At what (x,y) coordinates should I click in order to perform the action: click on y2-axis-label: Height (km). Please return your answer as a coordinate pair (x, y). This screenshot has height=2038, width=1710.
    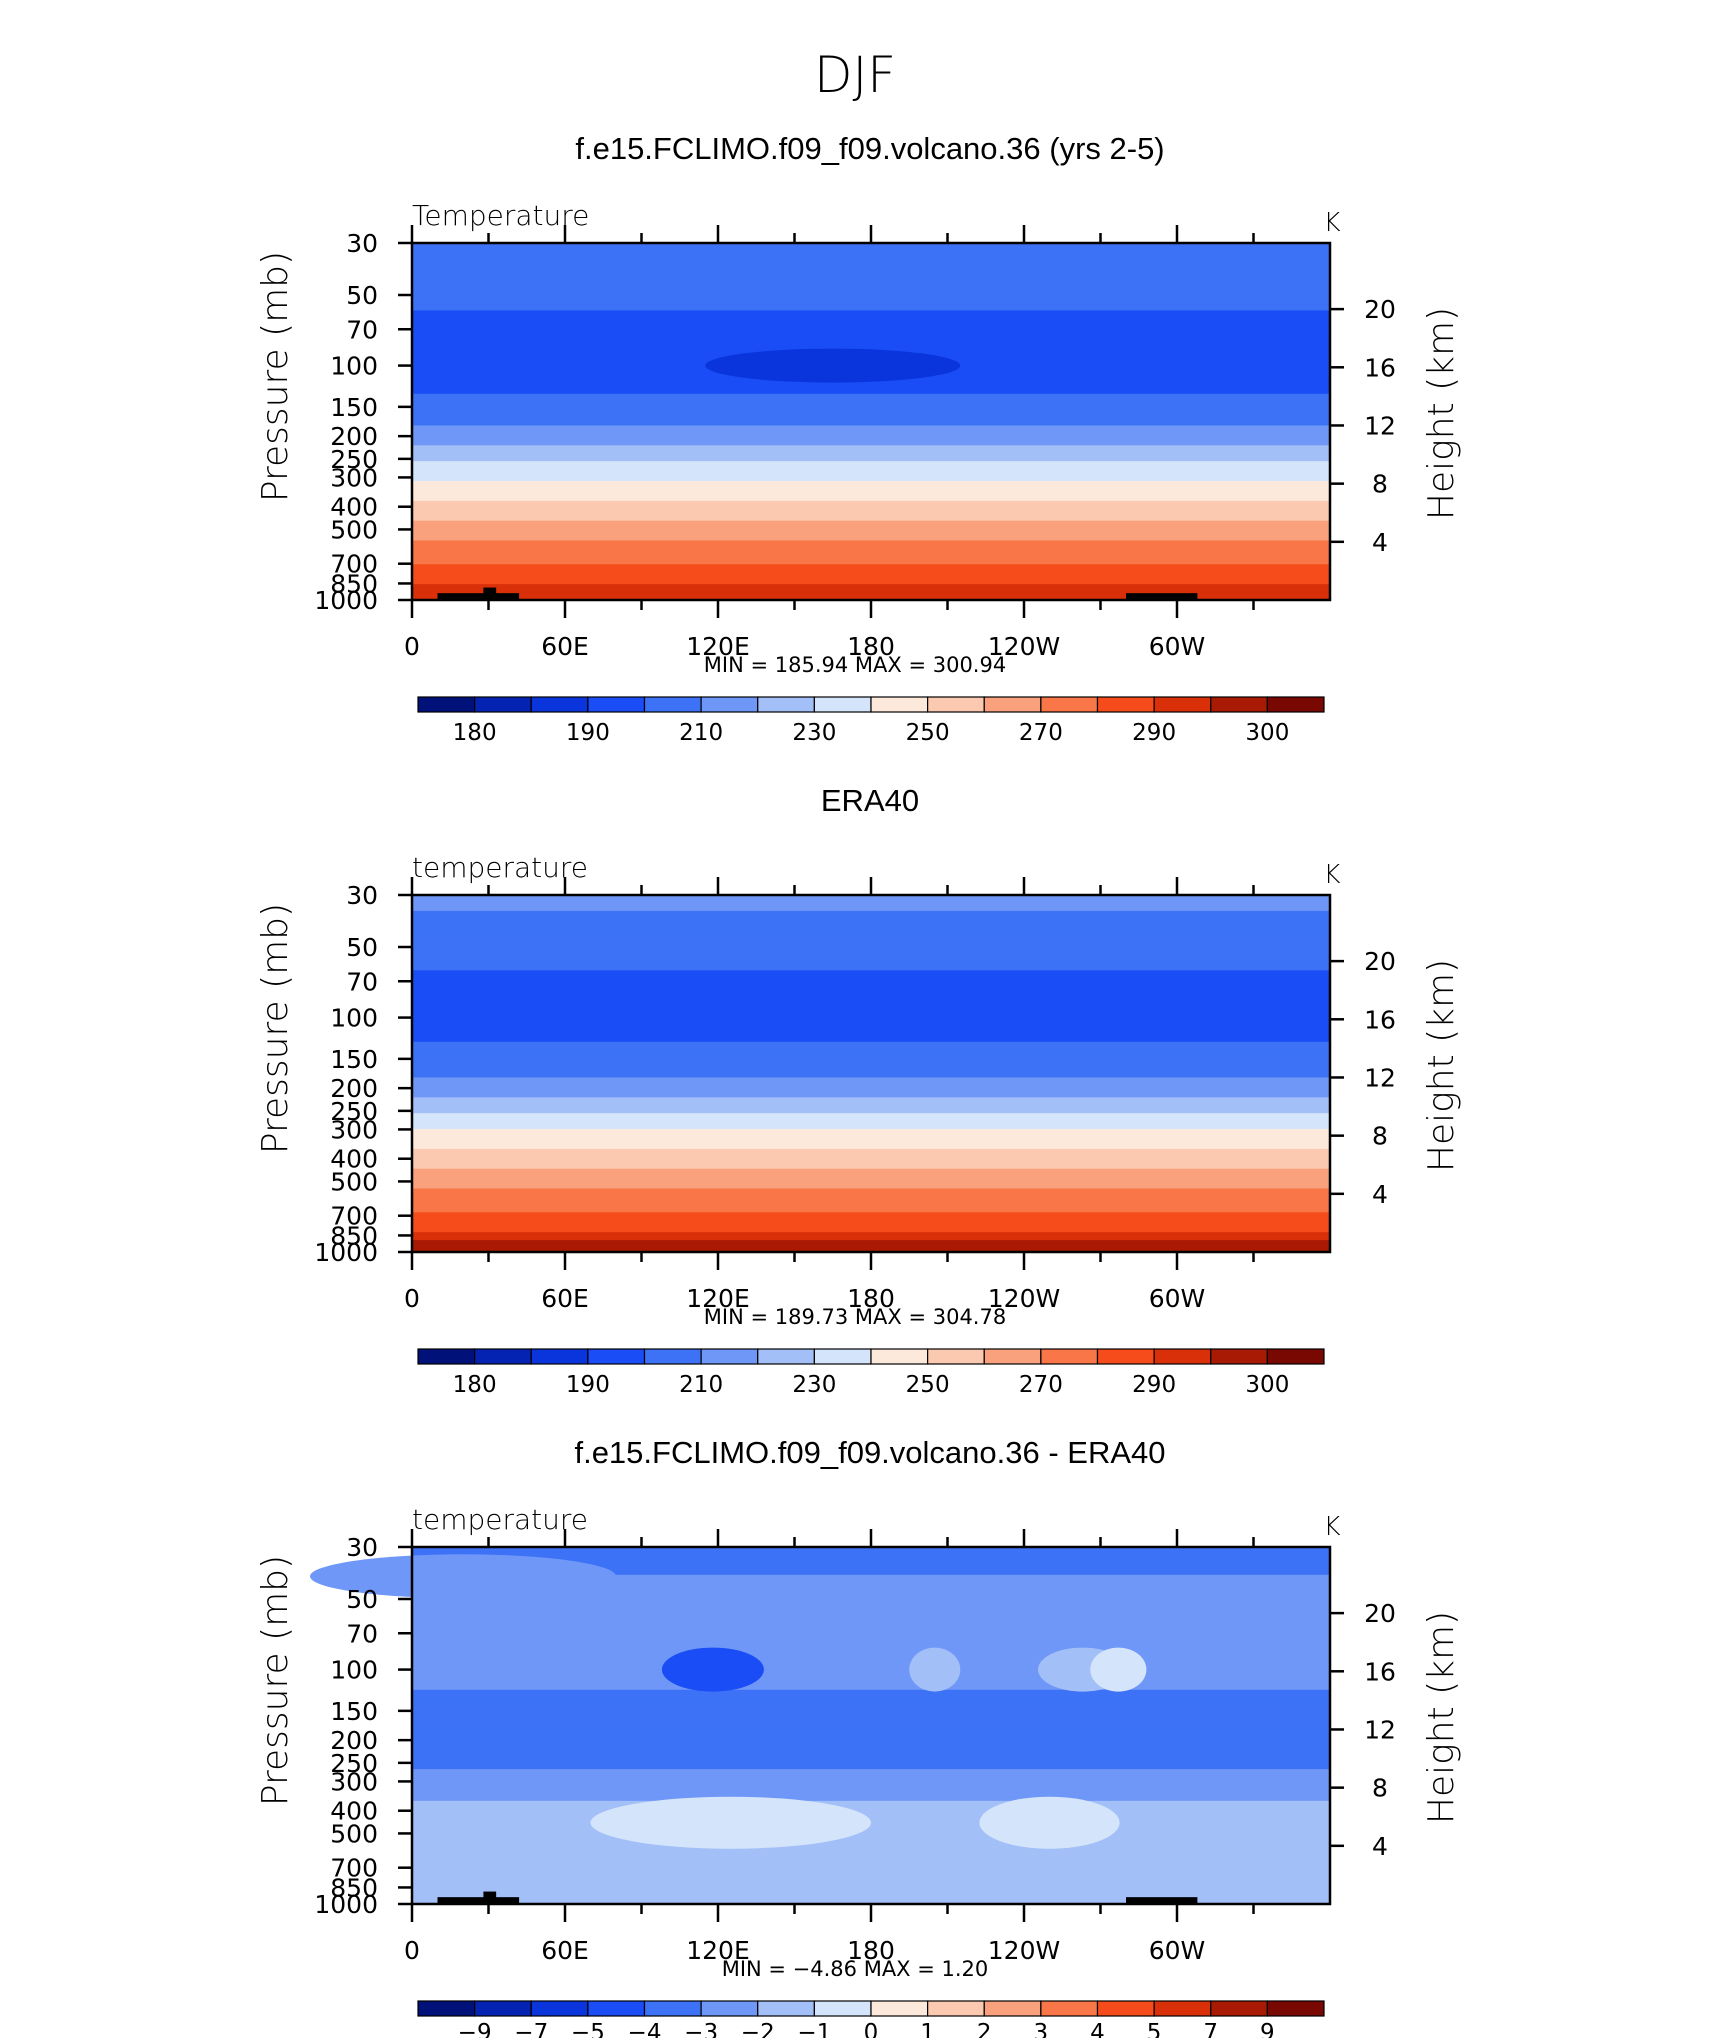
    Looking at the image, I should click on (1441, 1717).